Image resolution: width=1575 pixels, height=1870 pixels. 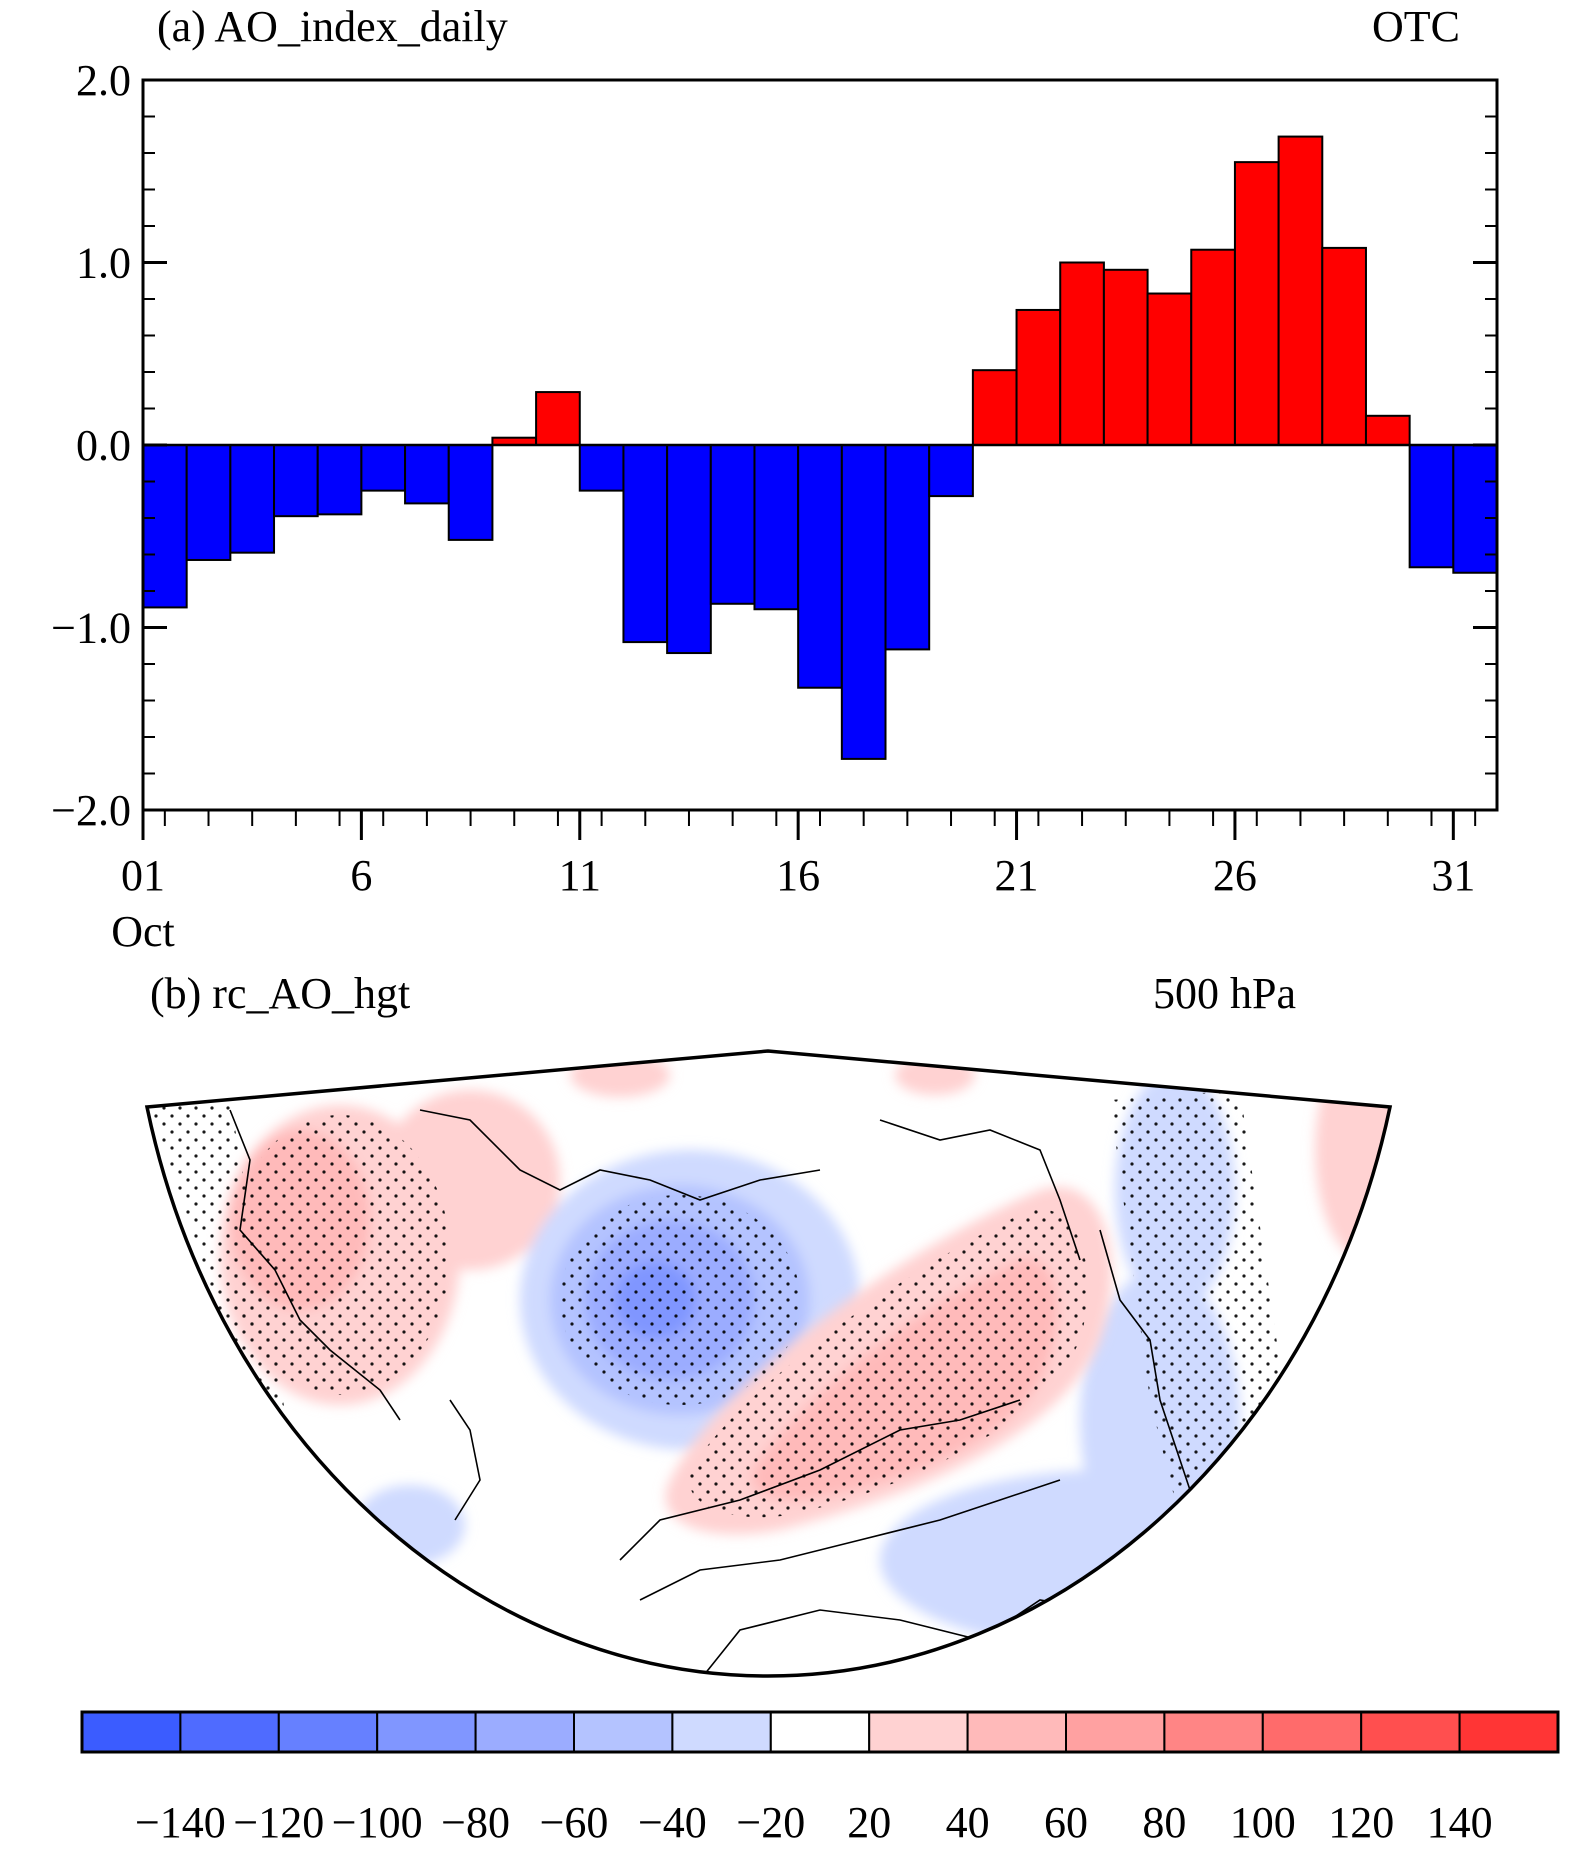 I want to click on panel-a-title: (a) AO_index_daily, so click(x=332, y=26).